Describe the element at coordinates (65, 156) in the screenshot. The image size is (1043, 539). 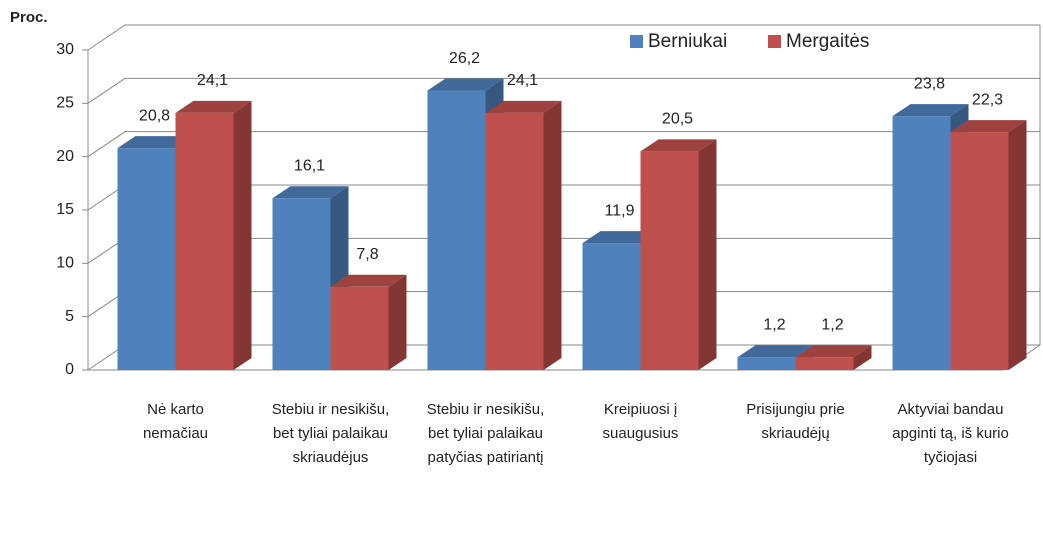
I see `y-tick-label: 20` at that location.